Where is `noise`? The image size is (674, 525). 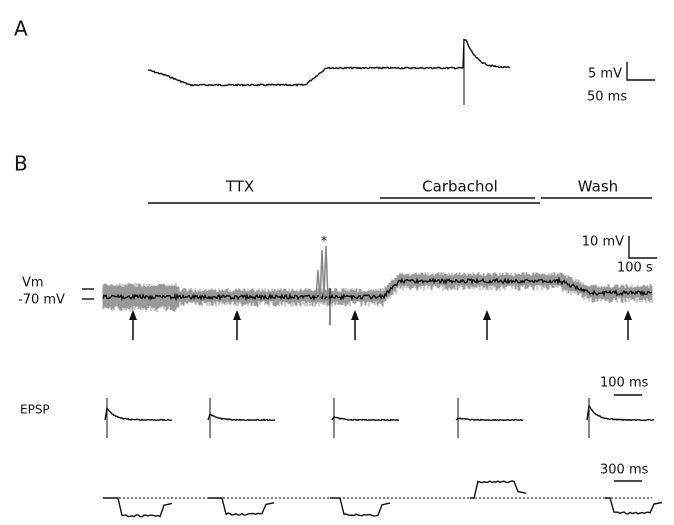 noise is located at coordinates (377, 292).